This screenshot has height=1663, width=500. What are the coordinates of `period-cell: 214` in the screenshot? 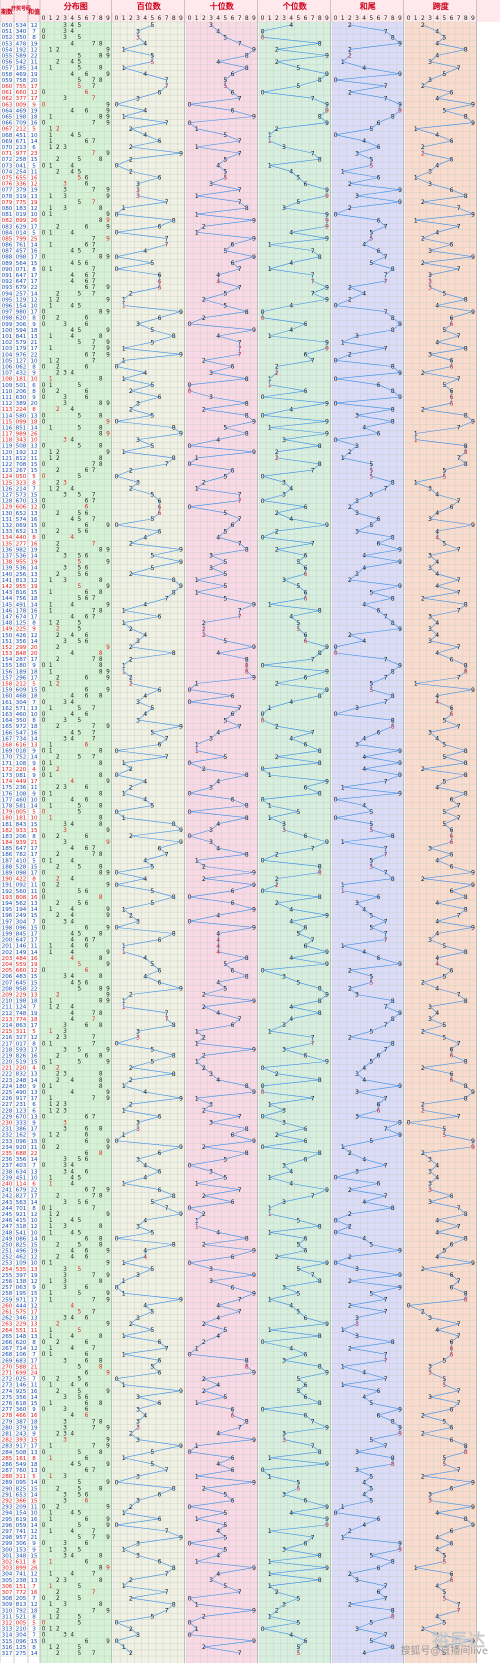 It's located at (7, 1026).